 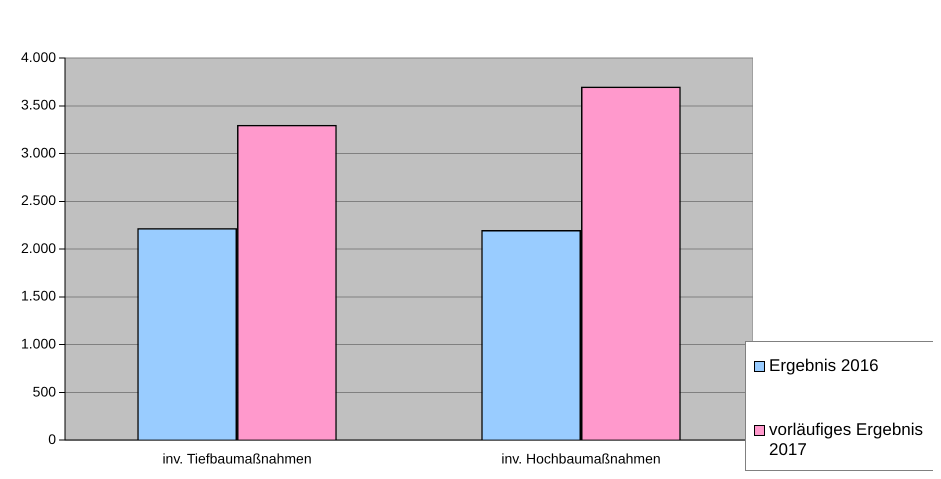 I want to click on legend-label: Ergebnis 2016, so click(x=824, y=366).